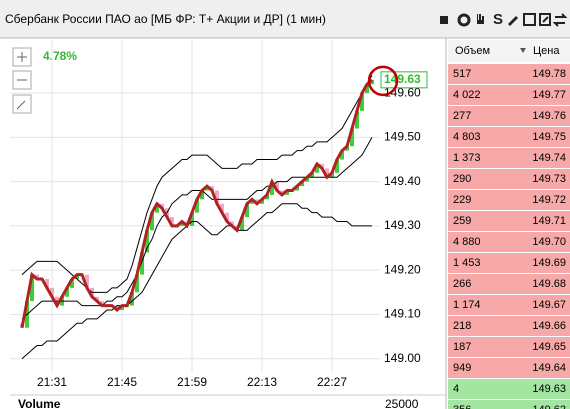  What do you see at coordinates (509, 263) in the screenshot?
I see `order-row: 1 453 149.69` at bounding box center [509, 263].